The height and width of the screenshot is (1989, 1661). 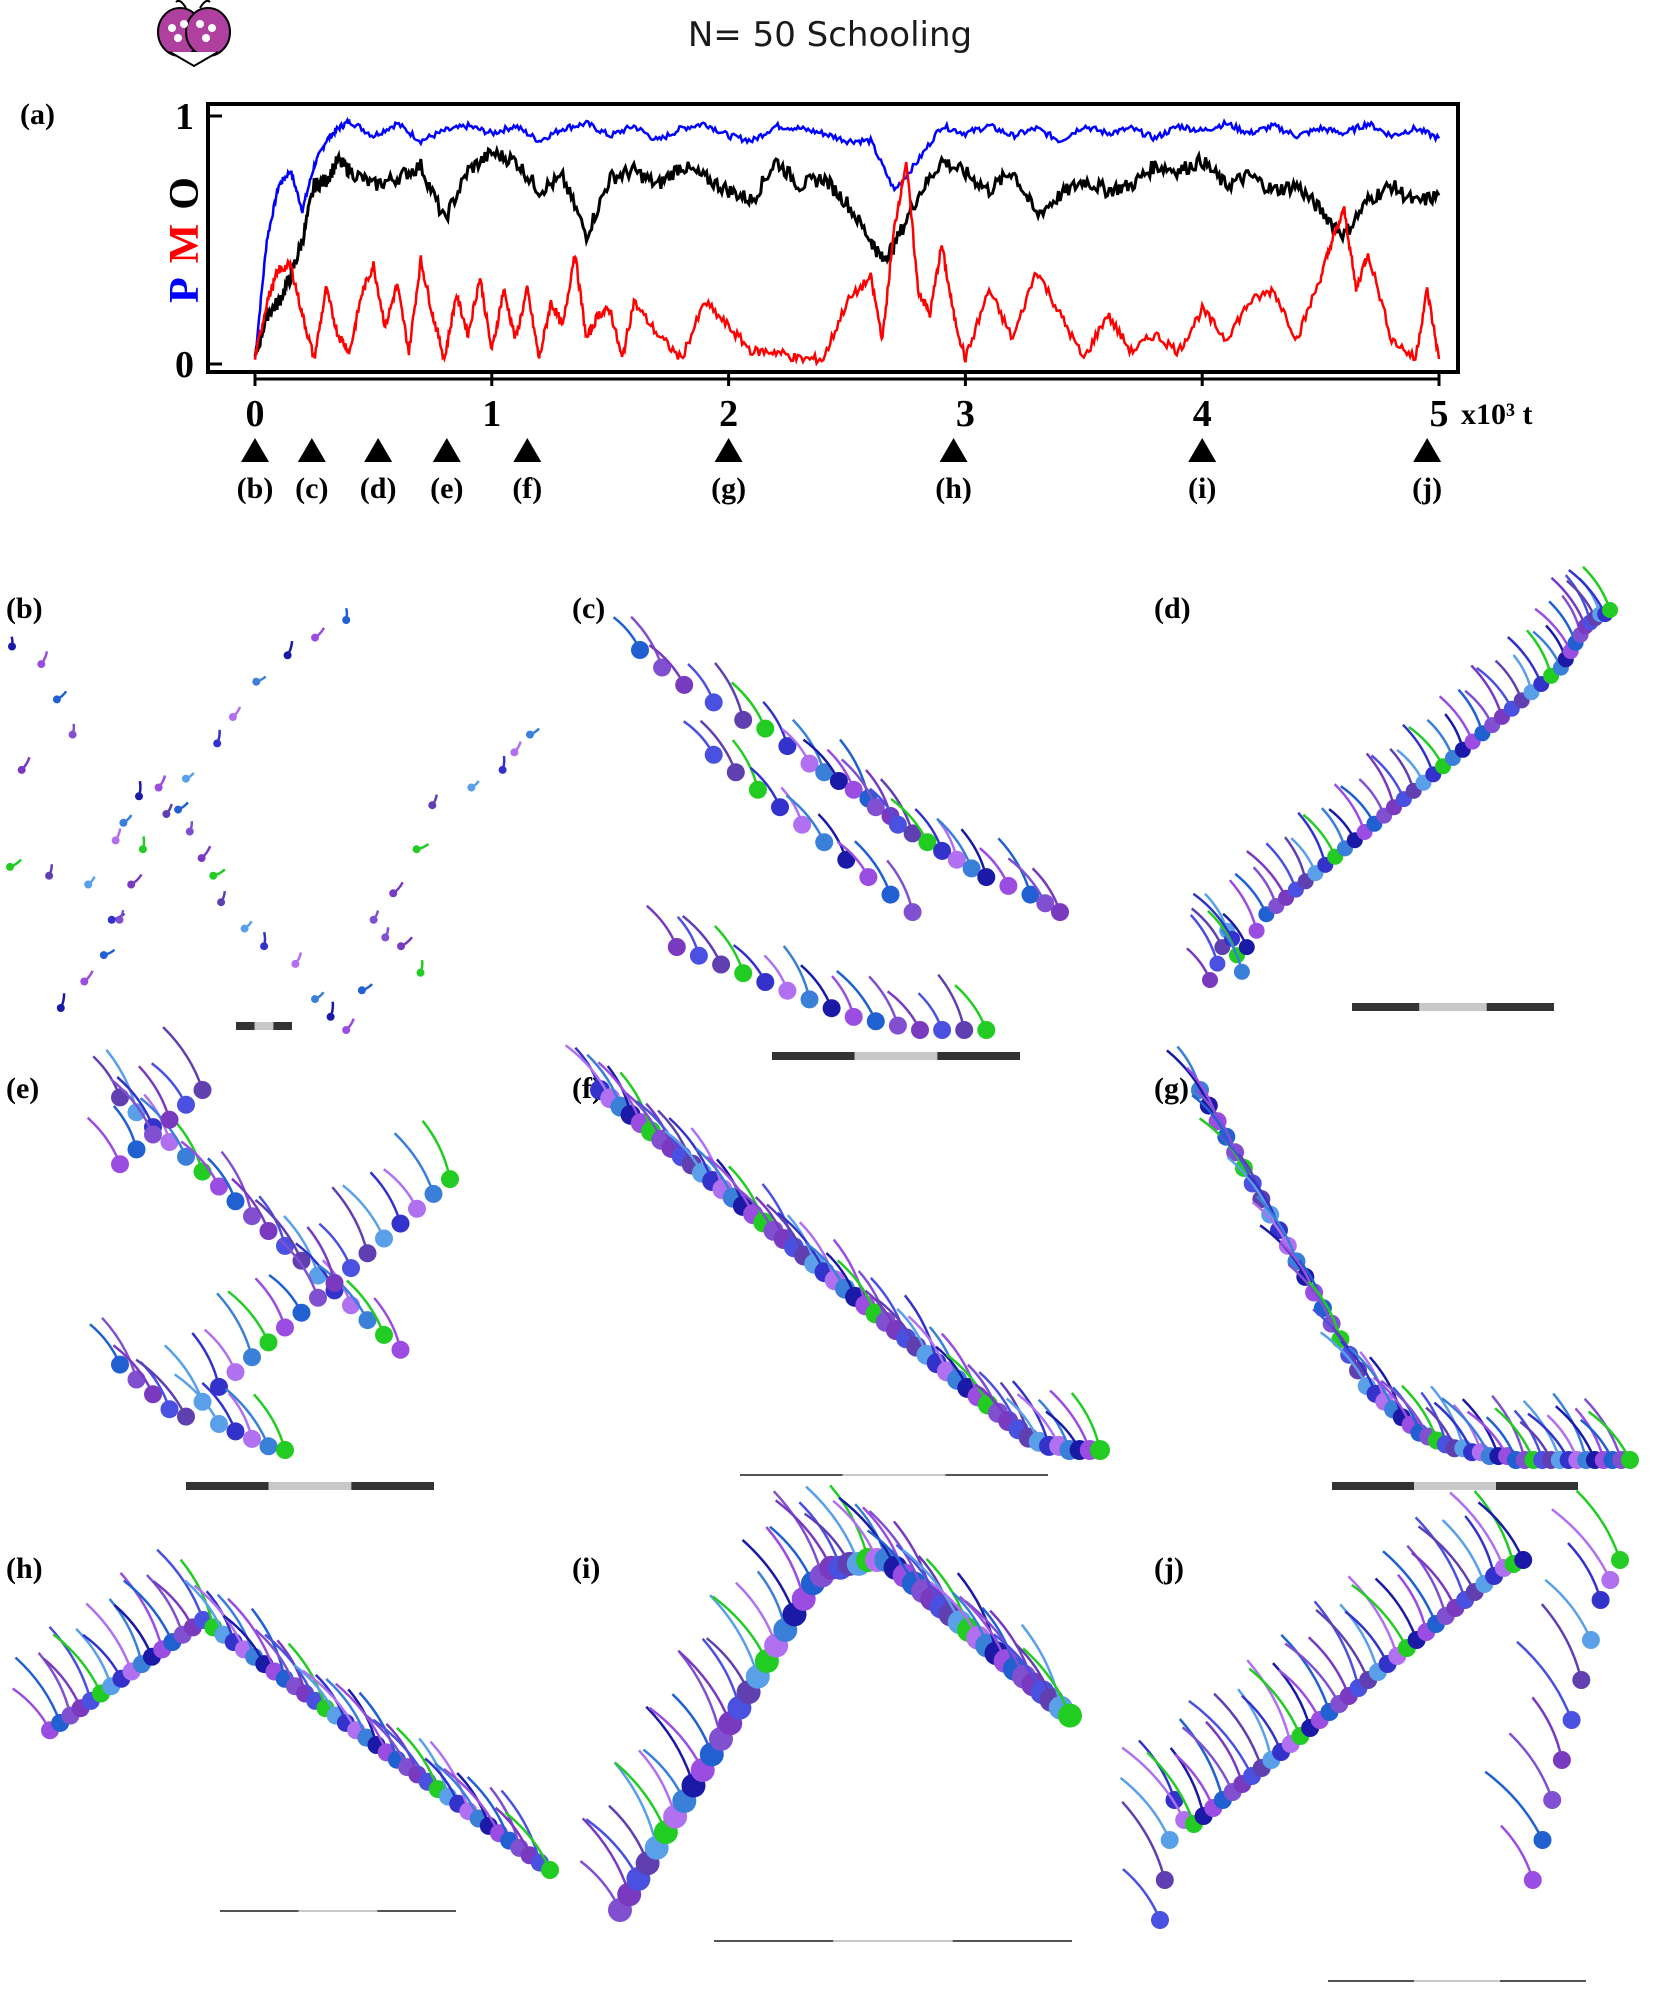 What do you see at coordinates (586, 1568) in the screenshot?
I see `snapshot-panel-label: (i)` at bounding box center [586, 1568].